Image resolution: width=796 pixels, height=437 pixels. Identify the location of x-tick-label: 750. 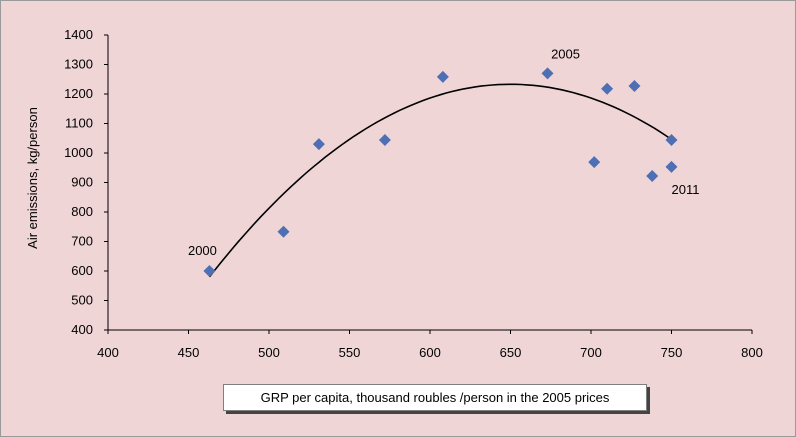
(672, 352).